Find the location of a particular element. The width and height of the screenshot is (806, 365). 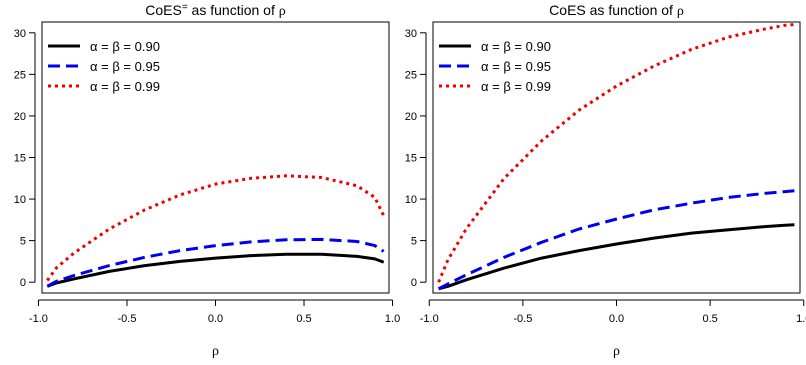

chart-title: CoES= as function of ρ is located at coordinates (215, 10).